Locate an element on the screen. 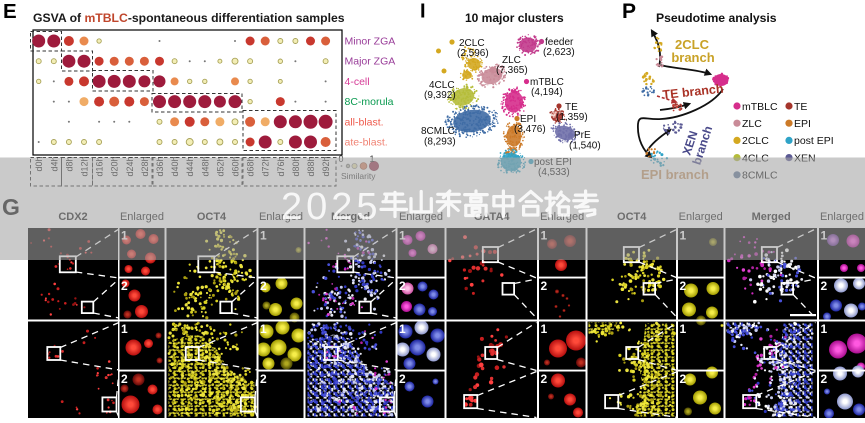 Image resolution: width=865 pixels, height=423 pixels. svg-text: 8C-morula is located at coordinates (369, 102).